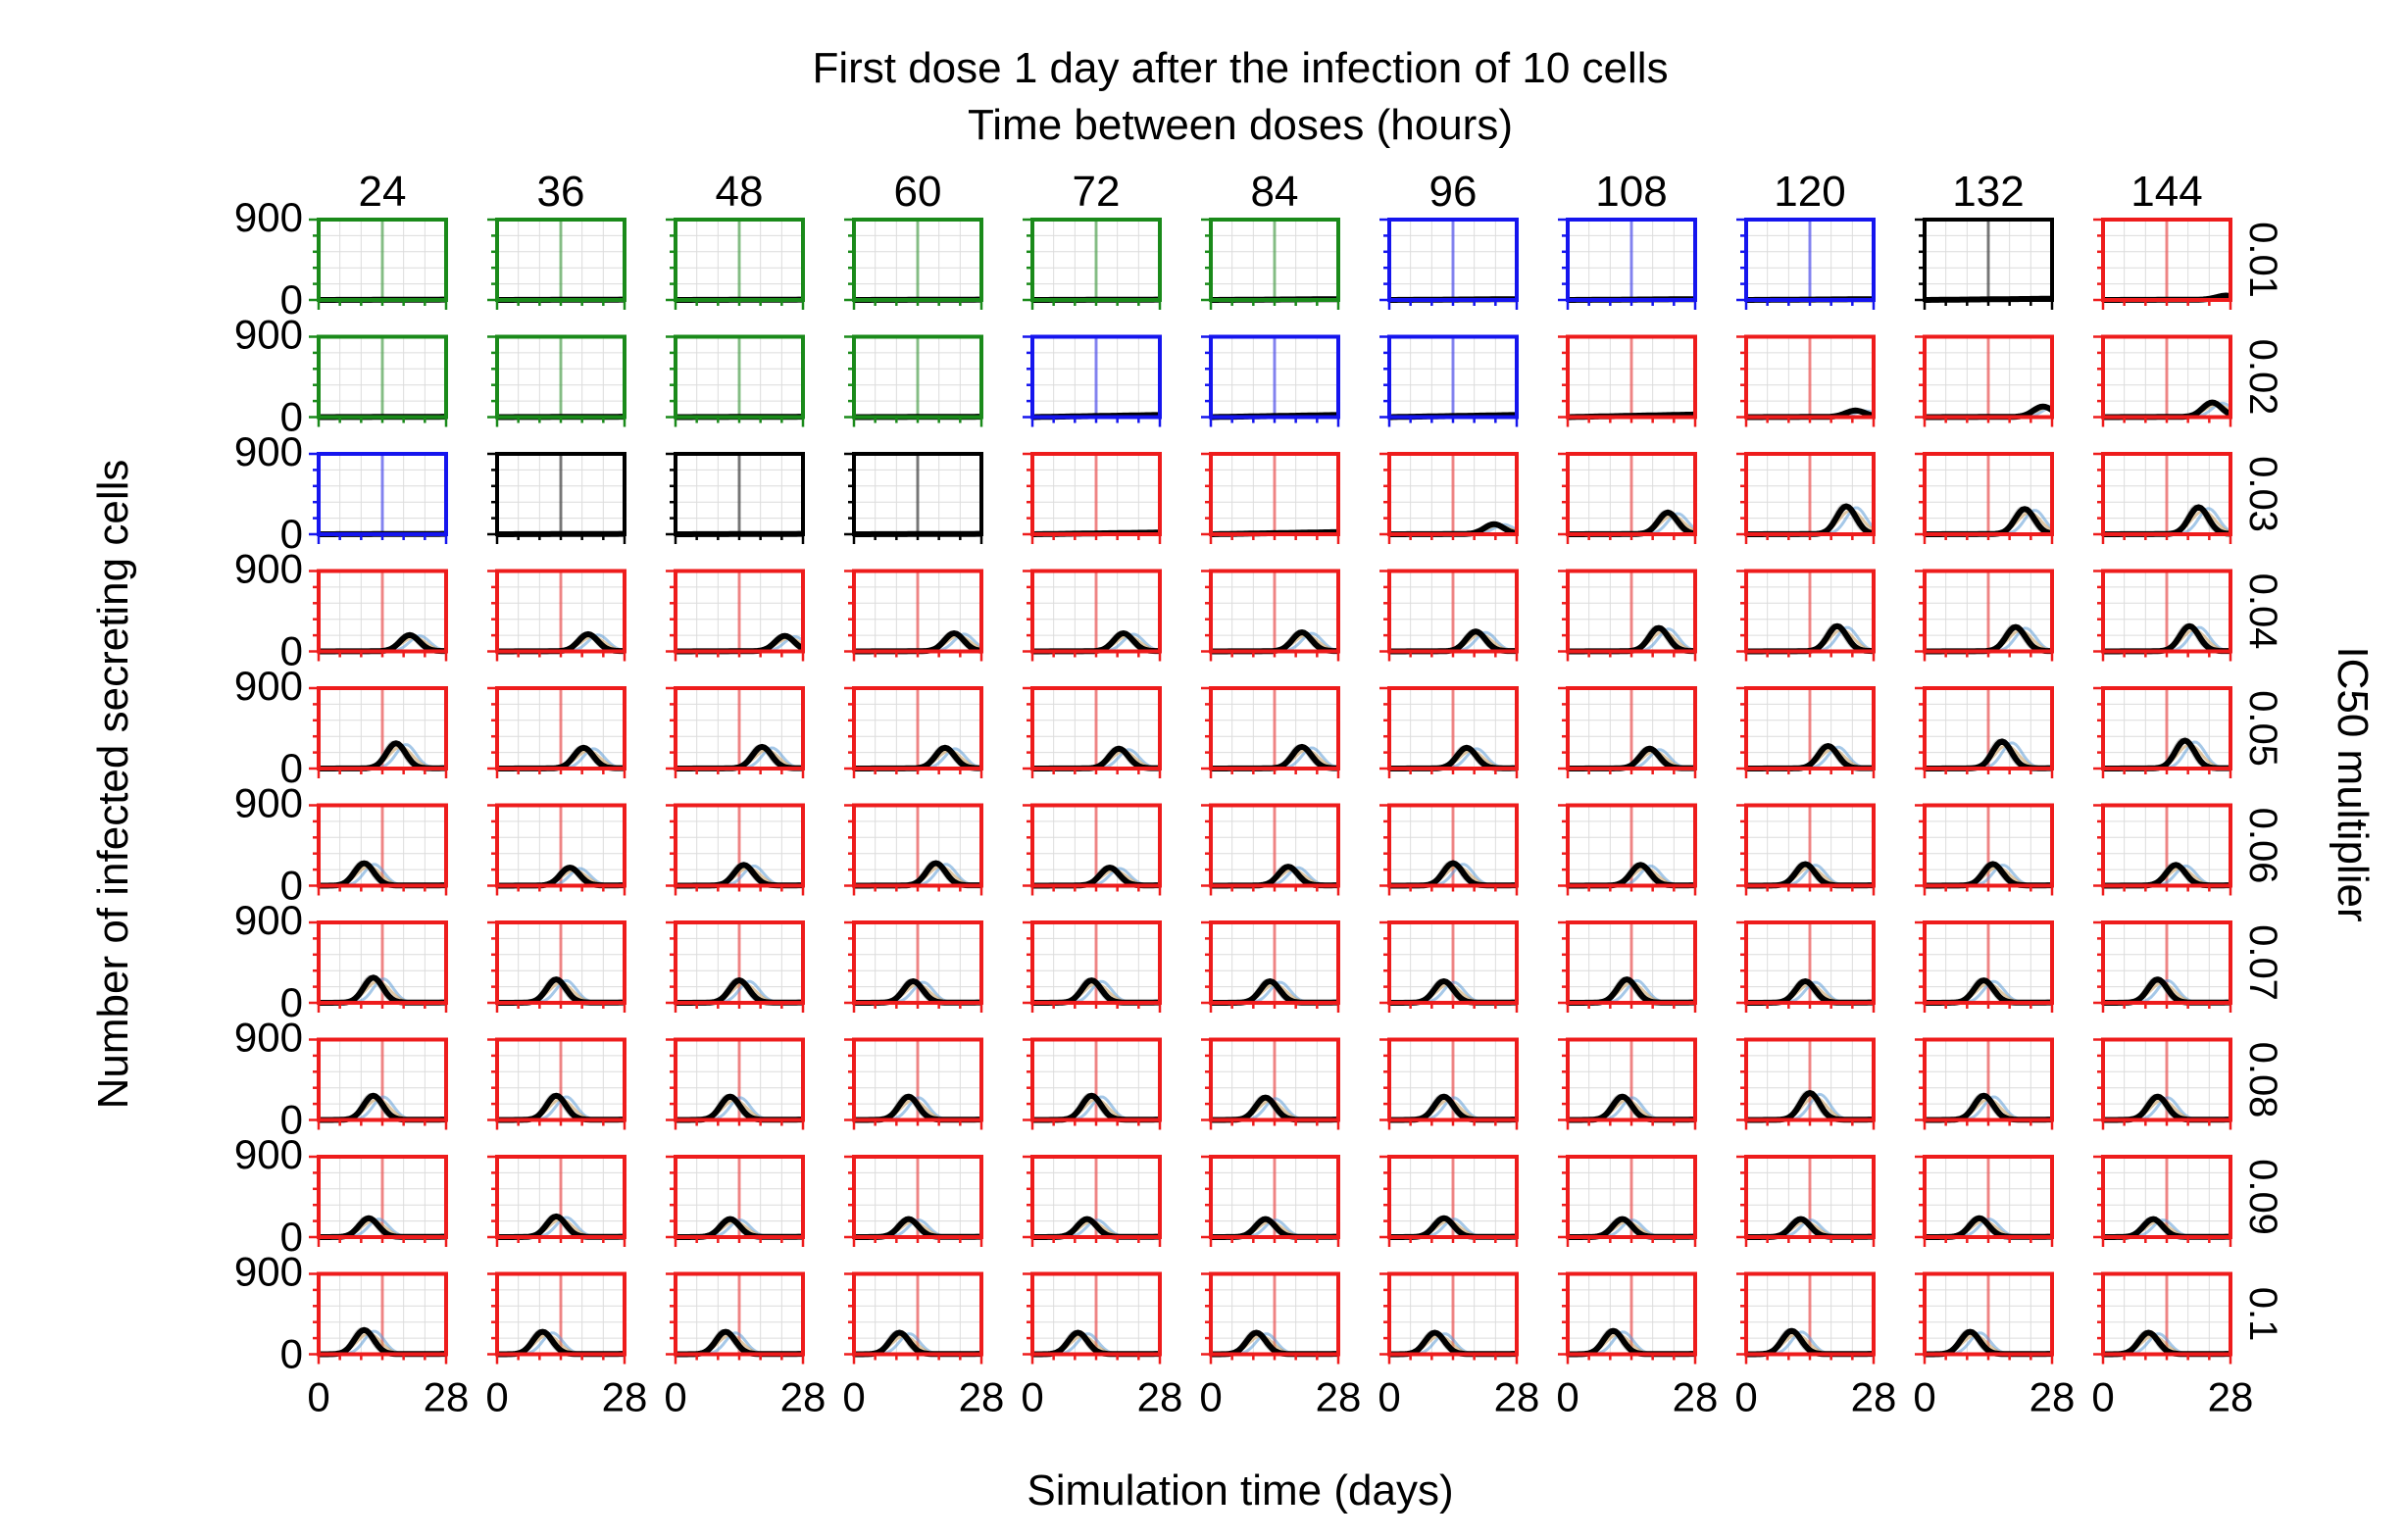 This screenshot has width=2405, height=1540. I want to click on panel-r9-c6: 0 28, so click(1458, 1345).